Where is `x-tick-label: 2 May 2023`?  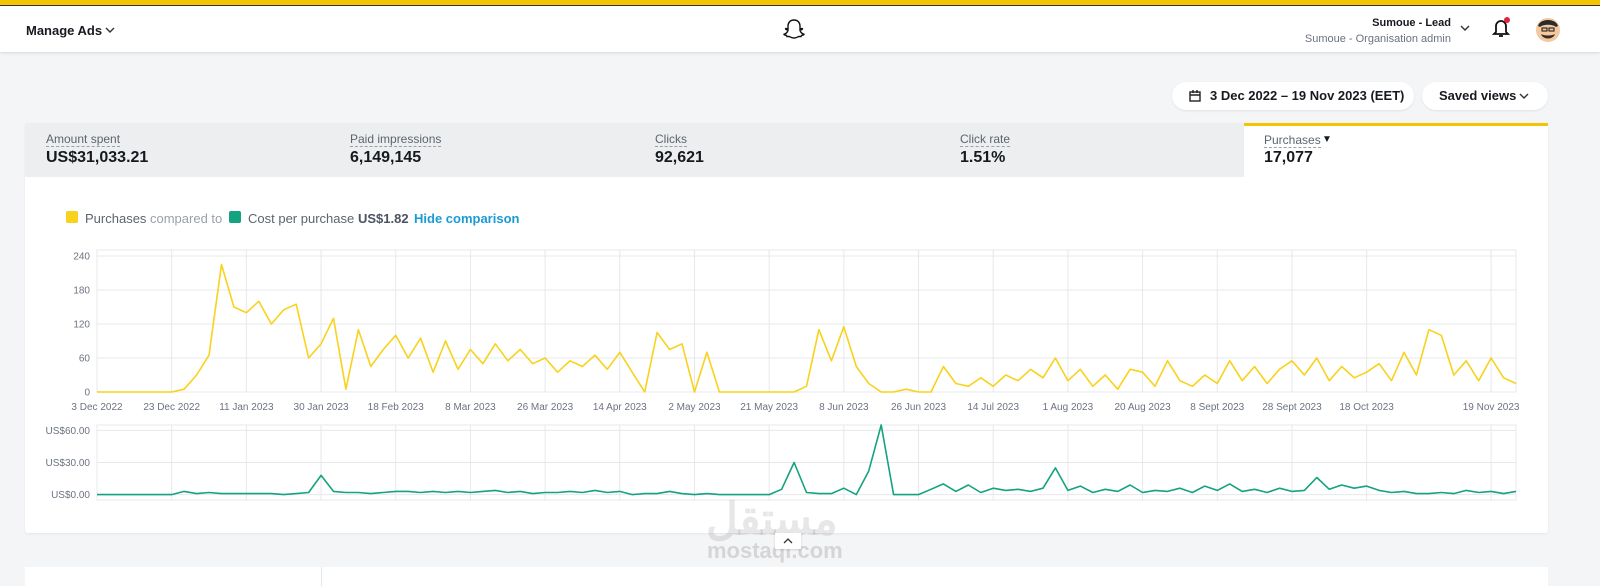
x-tick-label: 2 May 2023 is located at coordinates (694, 407).